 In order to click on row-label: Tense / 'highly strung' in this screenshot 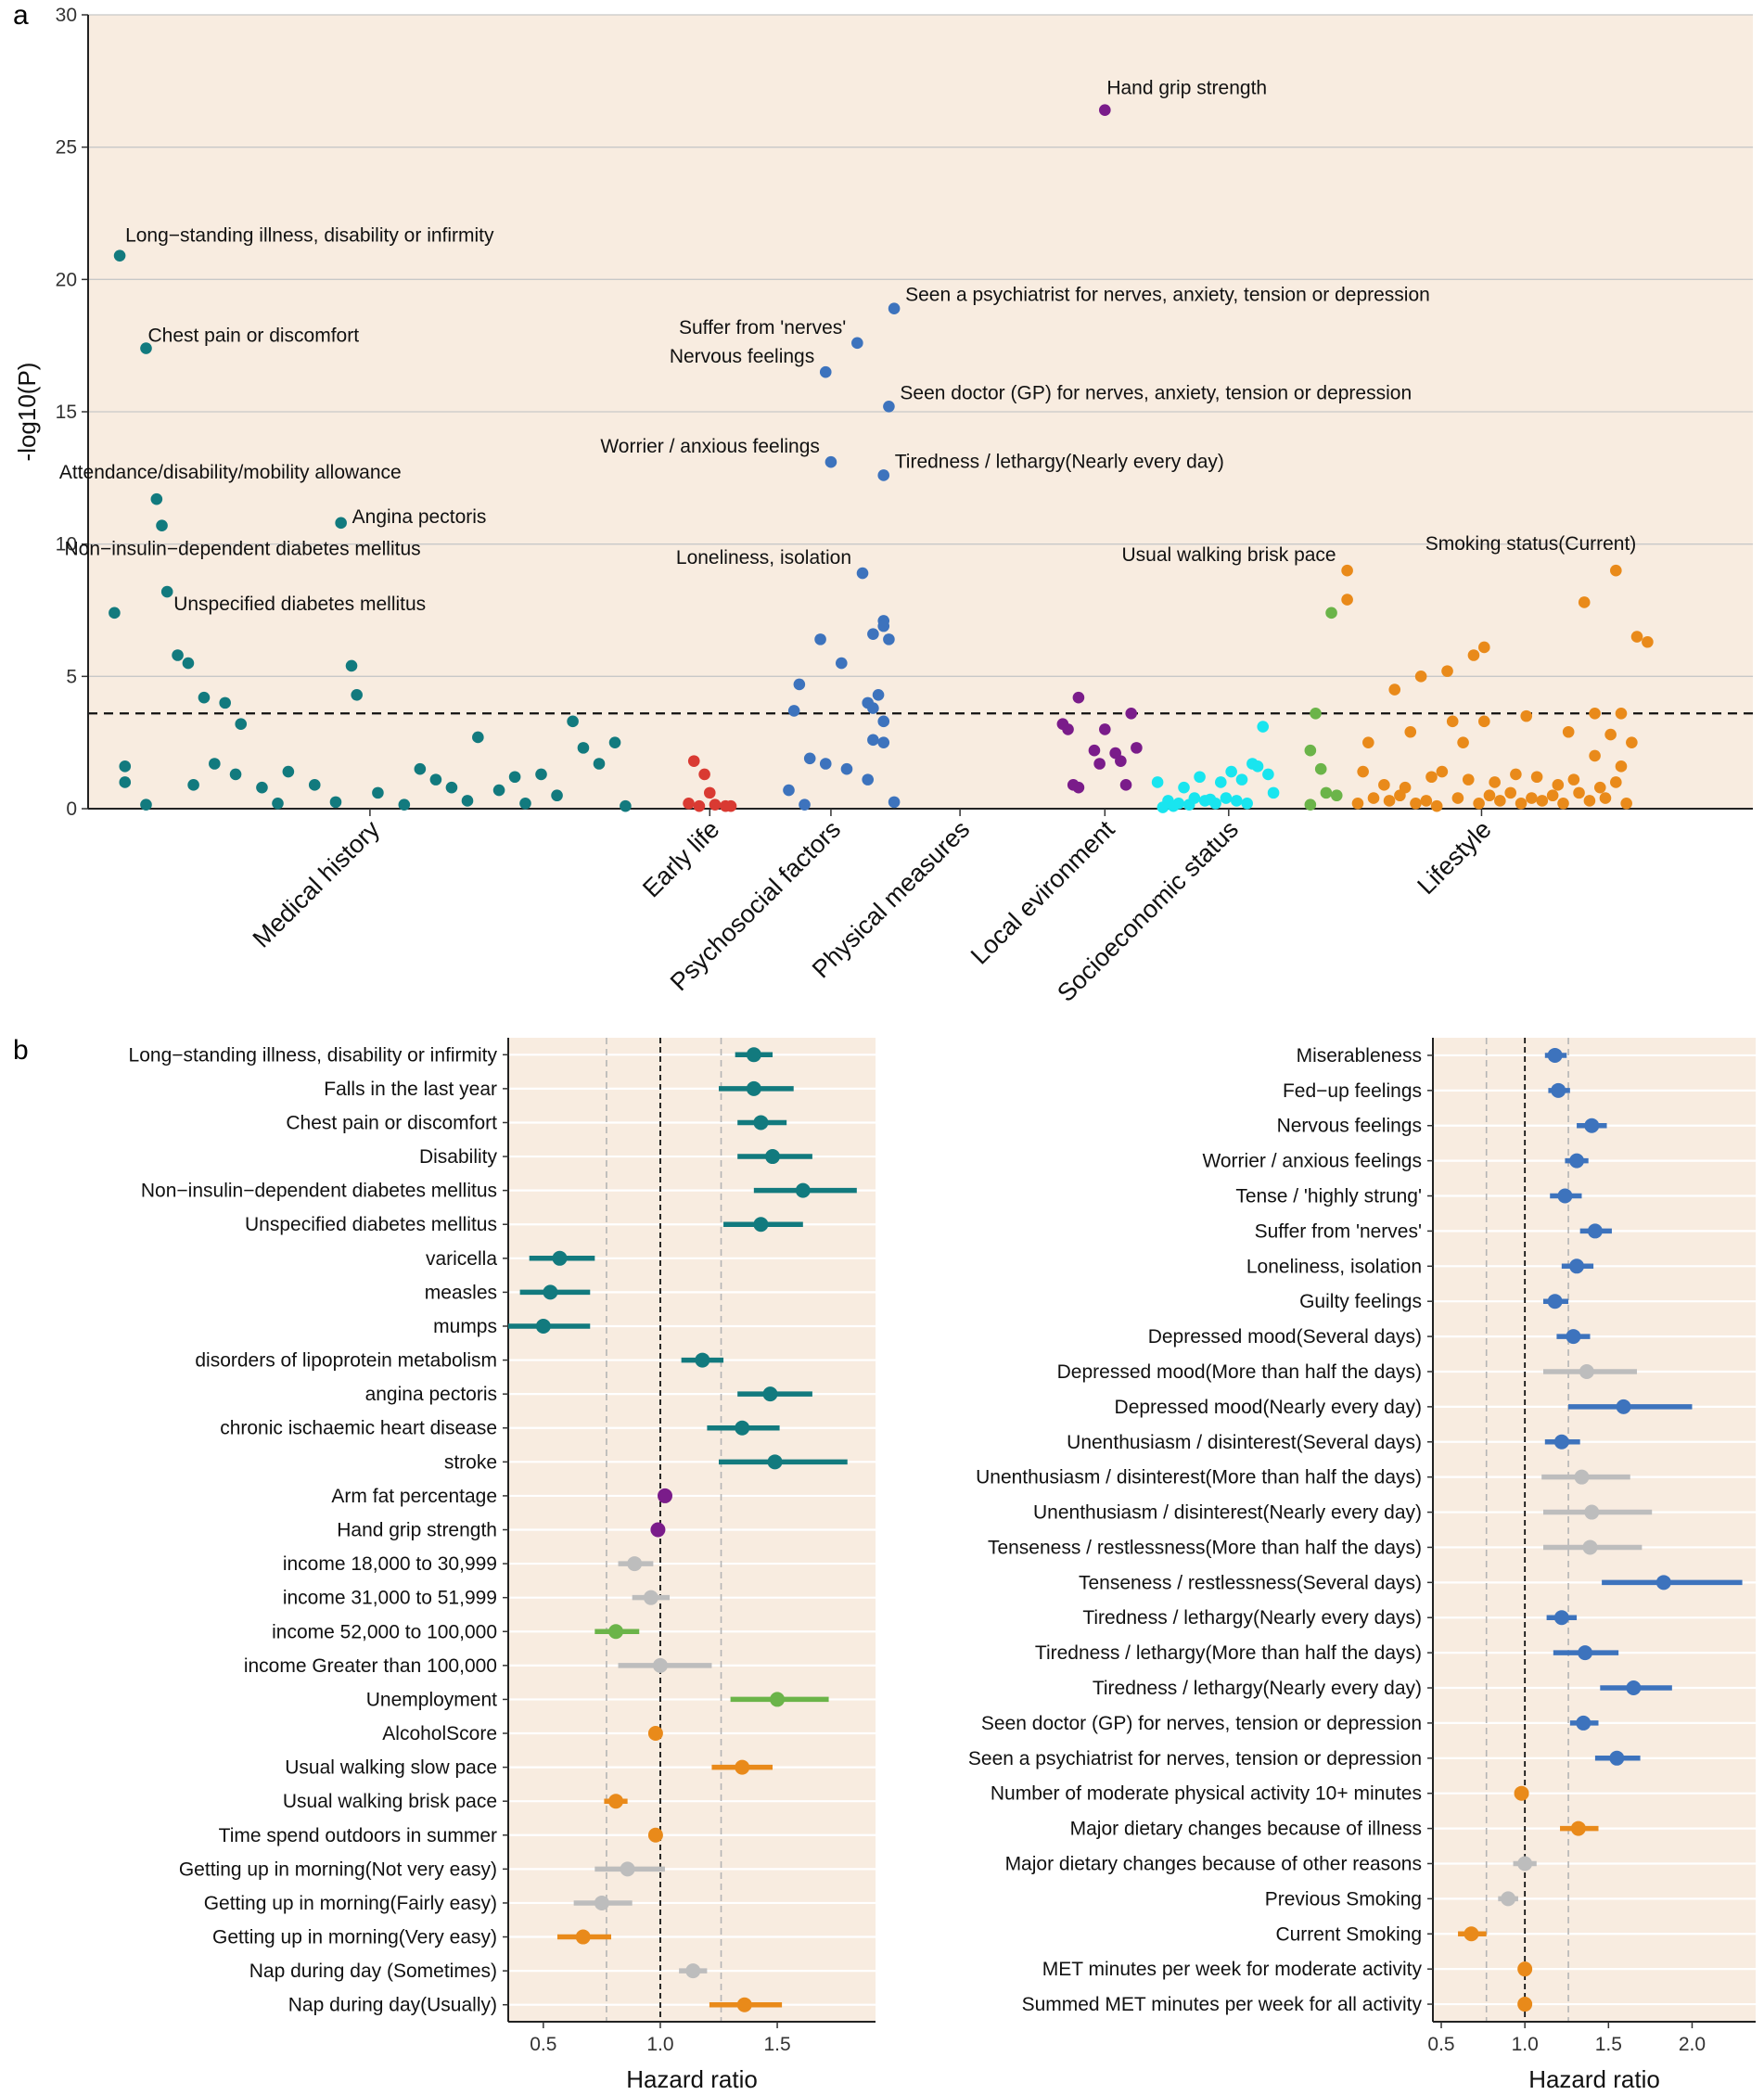, I will do `click(1328, 1196)`.